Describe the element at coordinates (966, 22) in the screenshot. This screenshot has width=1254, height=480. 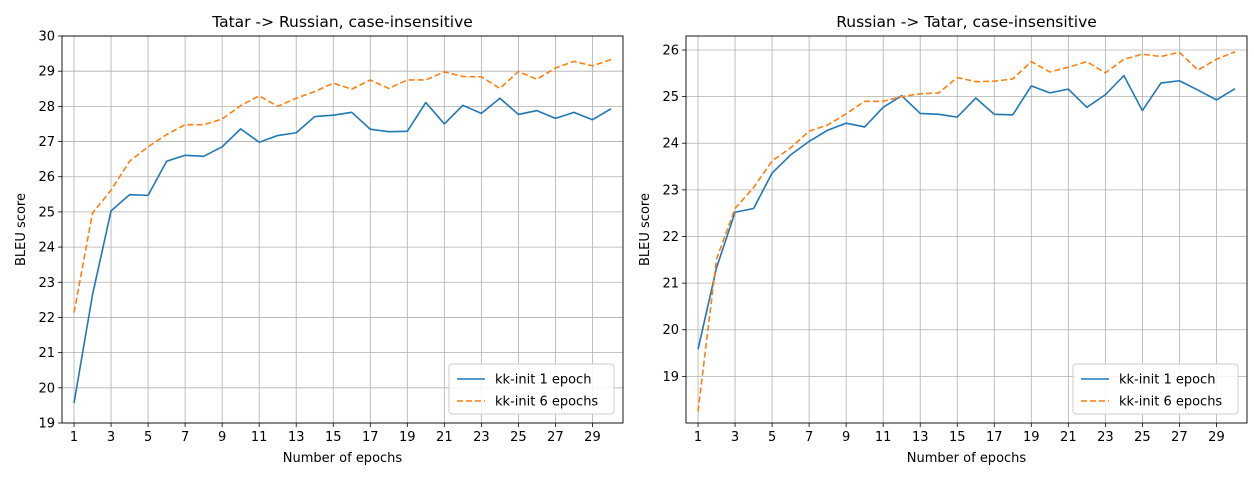
I see `chart-title: Russian -> Tatar, case-insensitive` at that location.